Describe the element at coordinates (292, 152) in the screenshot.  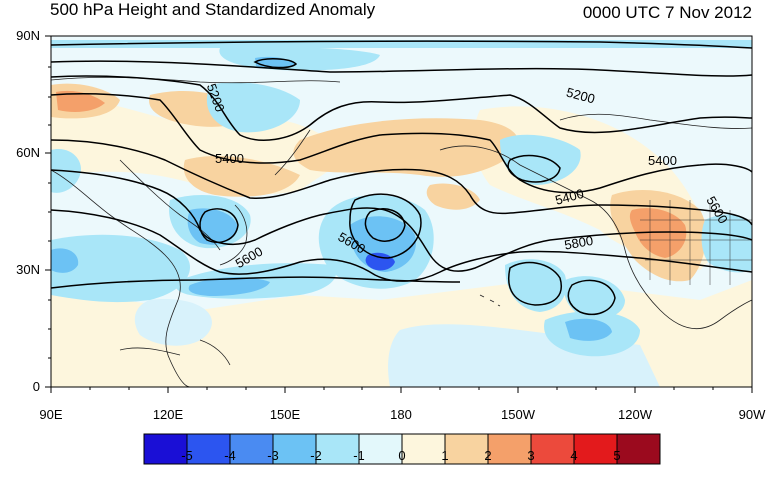
I see `kamchatka-coastline` at that location.